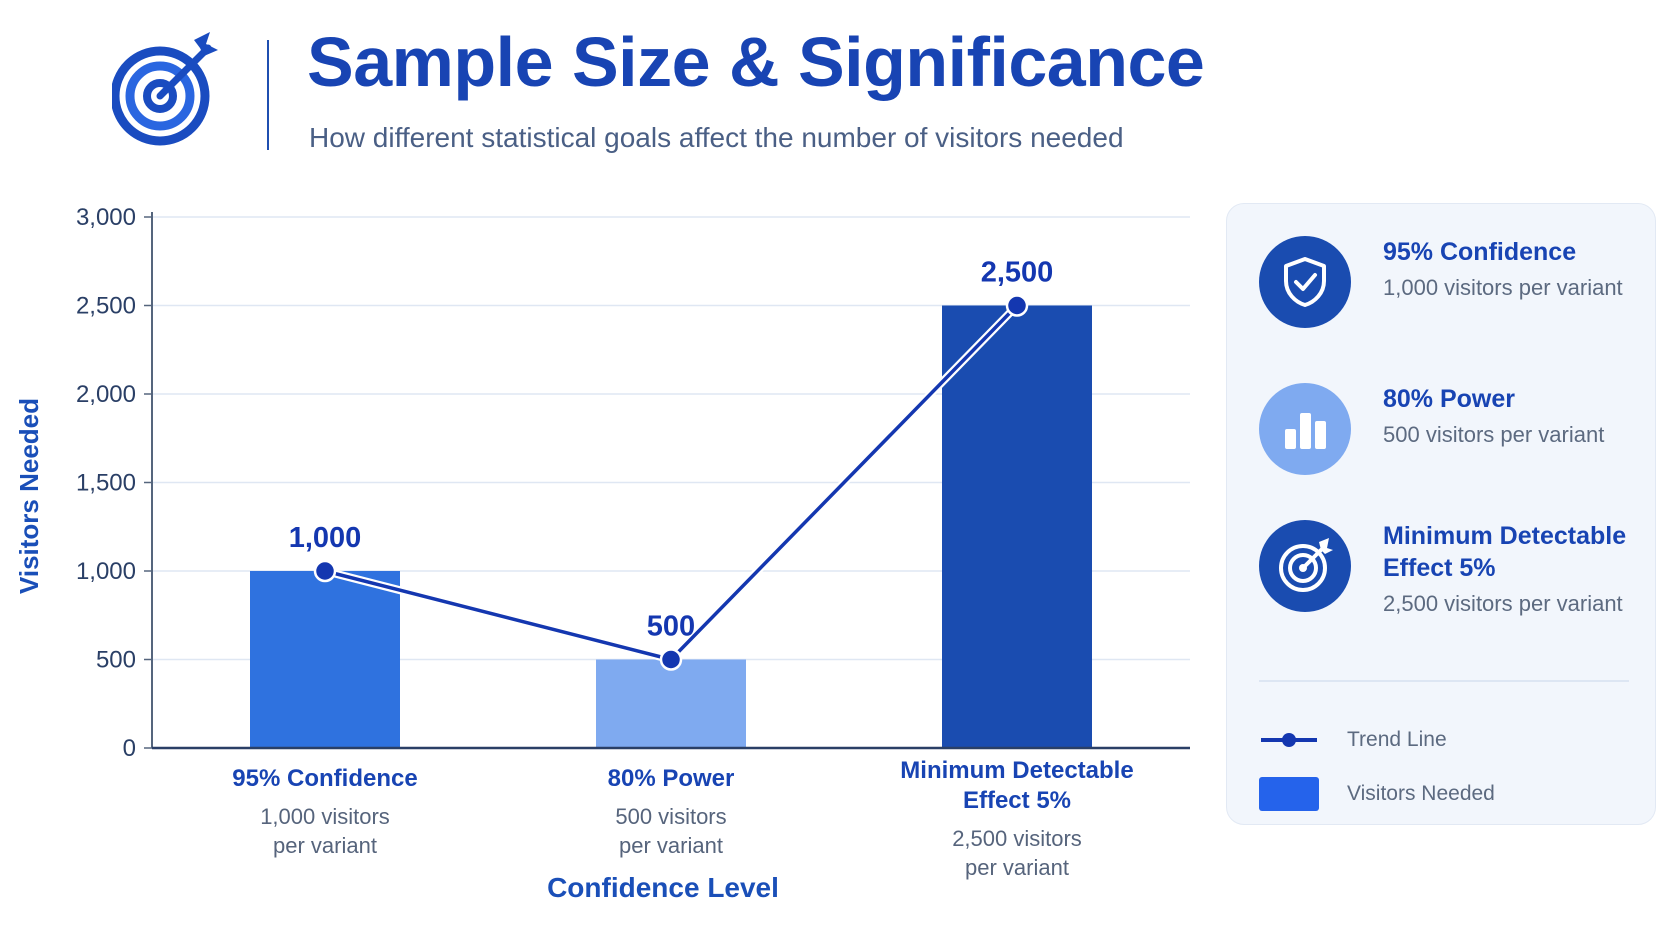 The height and width of the screenshot is (941, 1672). Describe the element at coordinates (268, 95) in the screenshot. I see `header-divider` at that location.